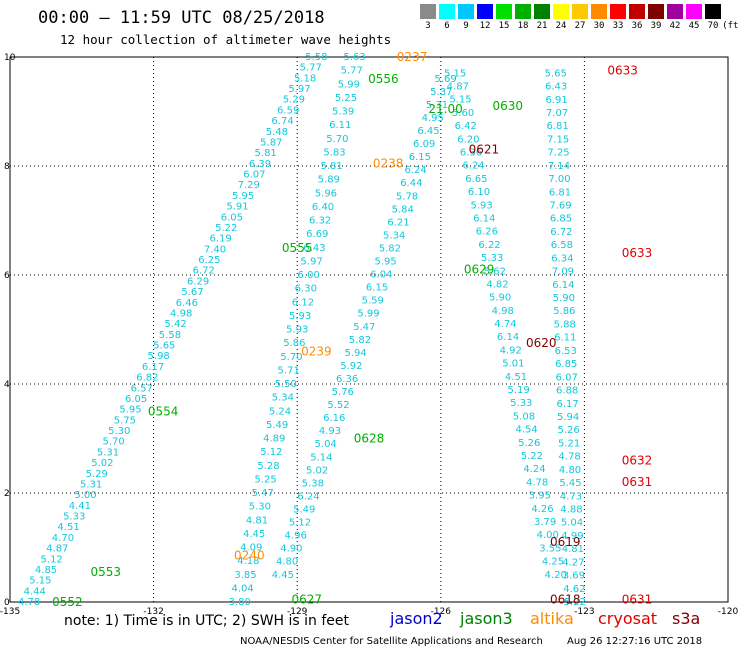  I want to click on pass-label: 0240, so click(249, 556).